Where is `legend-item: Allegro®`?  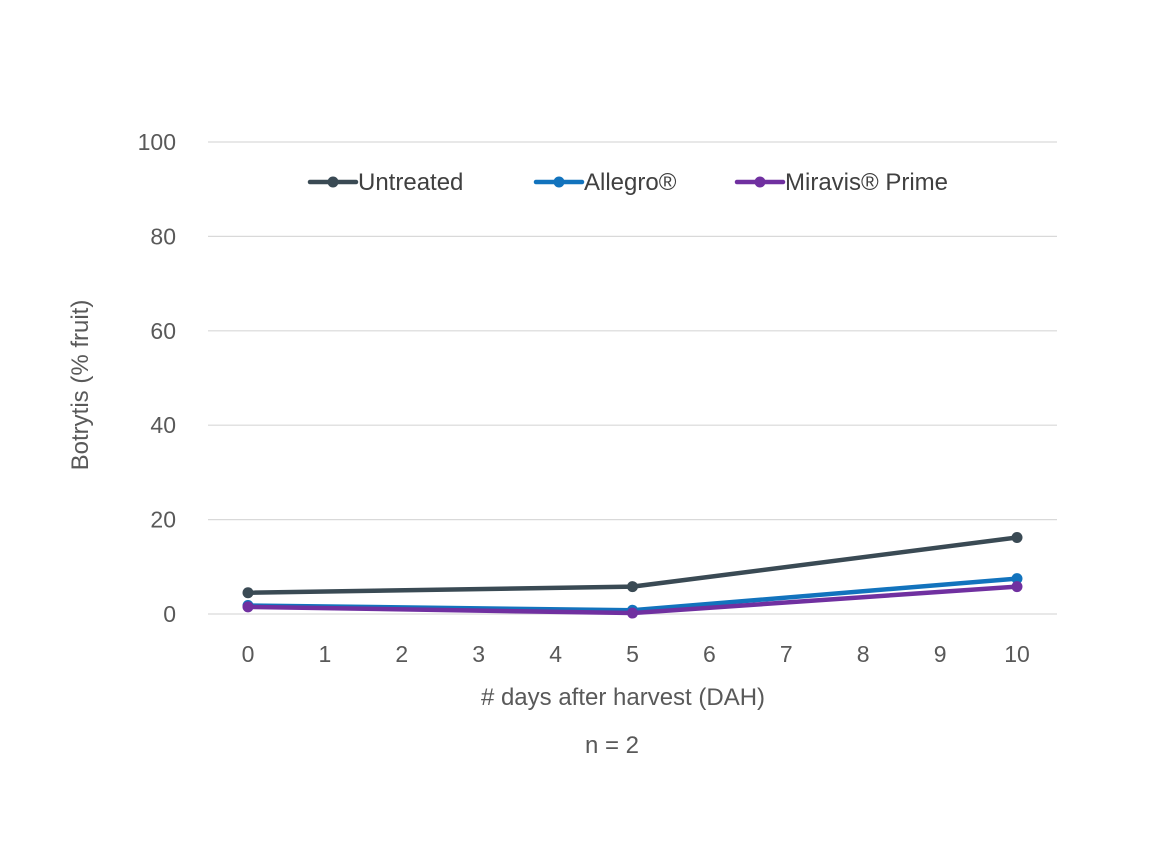
legend-item: Allegro® is located at coordinates (605, 182).